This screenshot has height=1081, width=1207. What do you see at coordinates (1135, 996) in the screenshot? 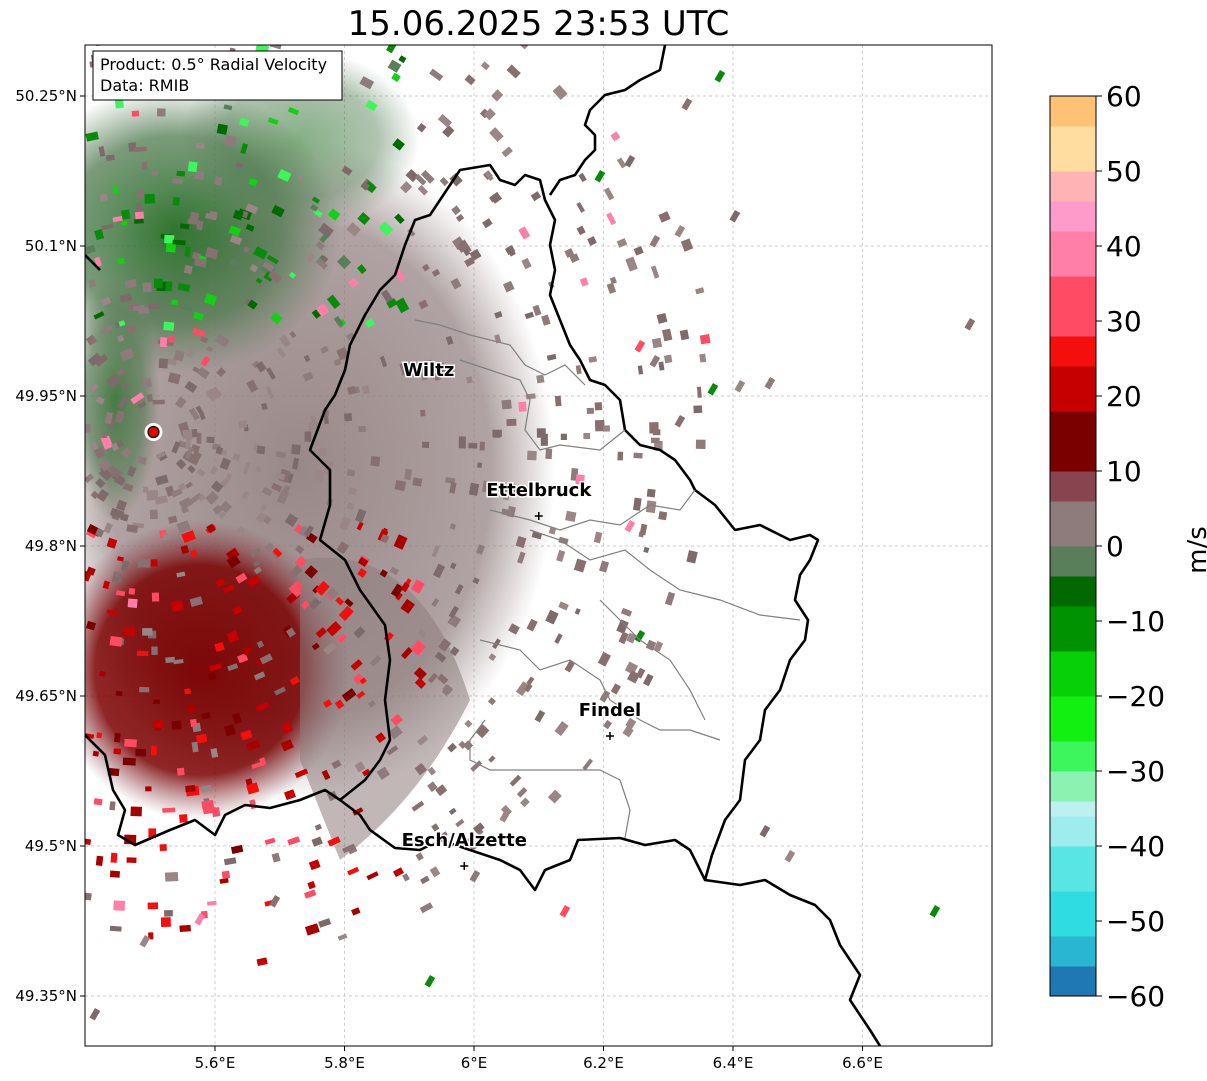
I see `colorbar-tick-label: −60` at bounding box center [1135, 996].